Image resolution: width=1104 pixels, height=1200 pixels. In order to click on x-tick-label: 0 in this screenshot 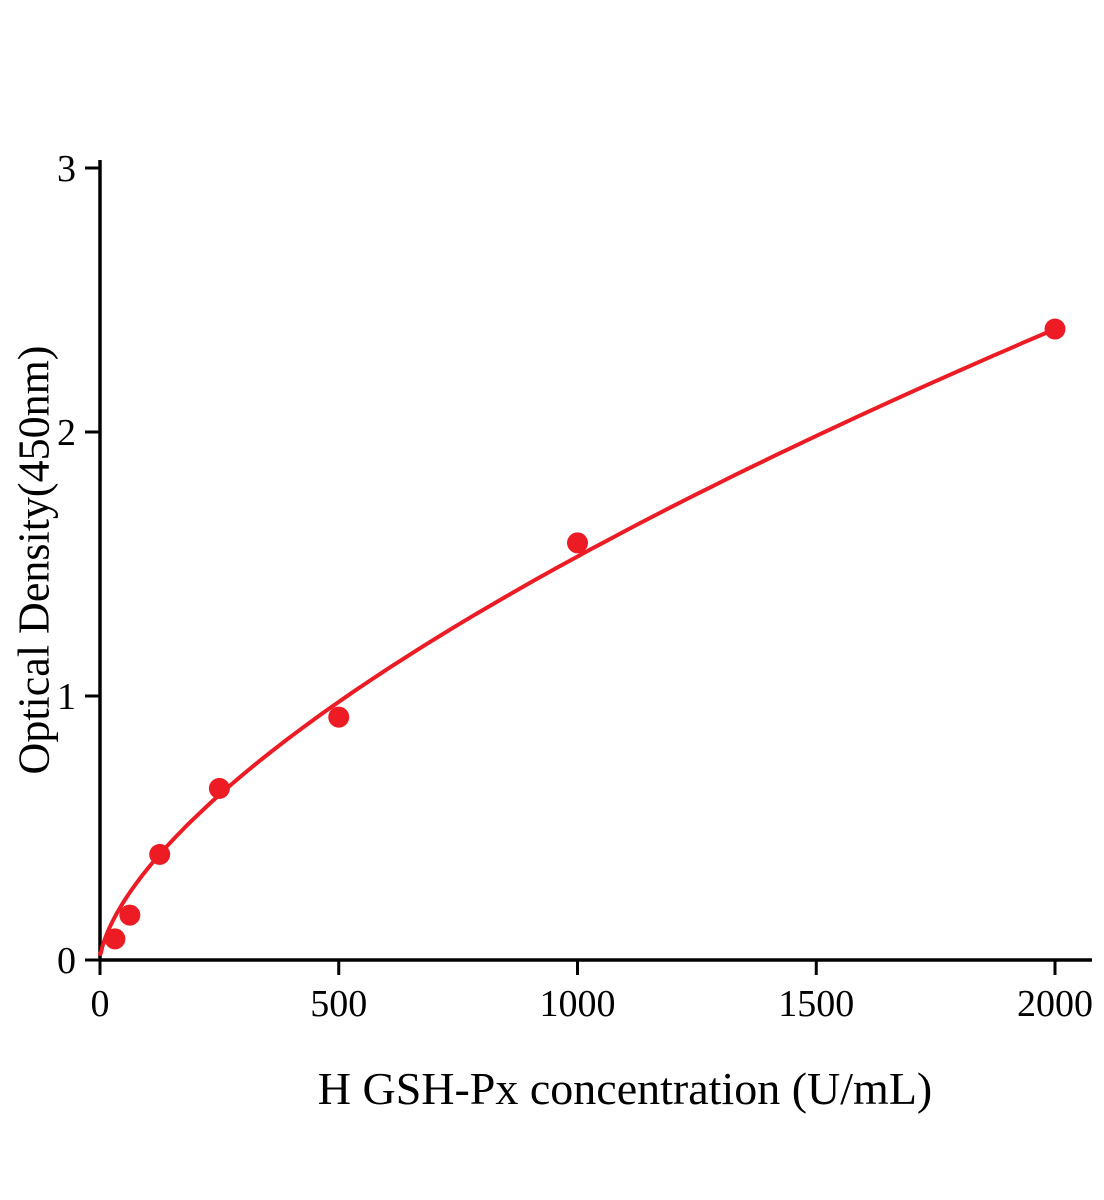, I will do `click(100, 1004)`.